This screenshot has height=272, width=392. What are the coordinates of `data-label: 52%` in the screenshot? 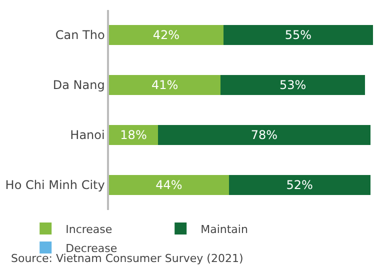 It's located at (299, 185).